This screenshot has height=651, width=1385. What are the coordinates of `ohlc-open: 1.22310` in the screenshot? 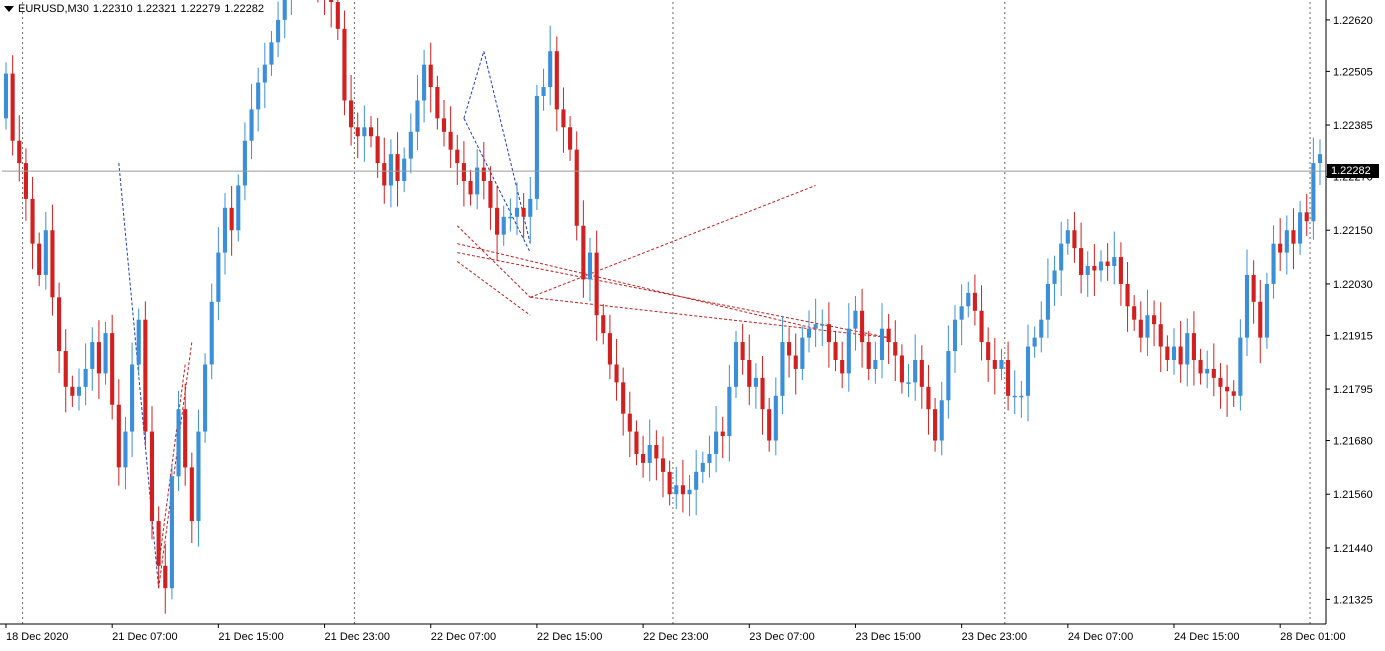 It's located at (112, 9).